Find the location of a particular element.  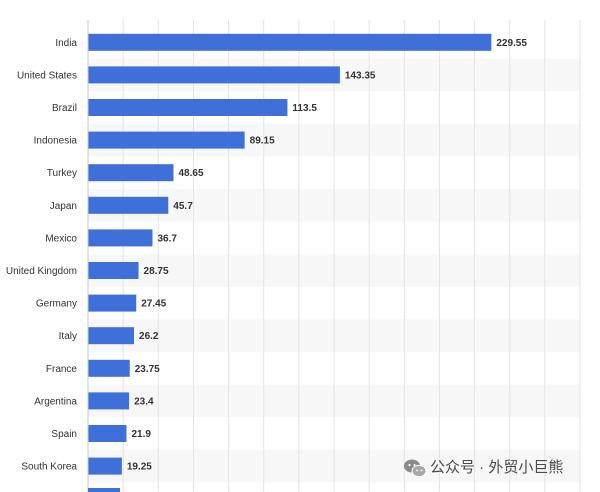

category-label: Mexico is located at coordinates (61, 238).